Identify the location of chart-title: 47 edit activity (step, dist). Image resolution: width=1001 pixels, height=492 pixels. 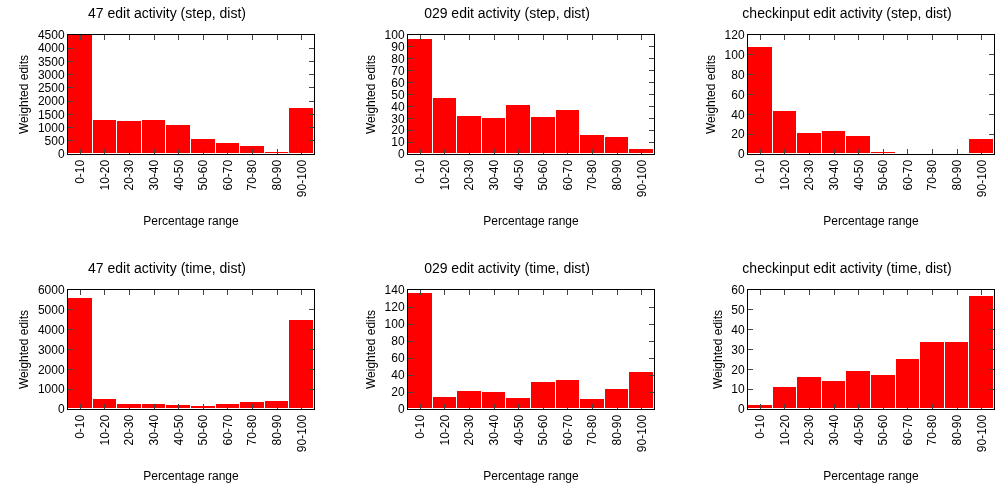
(167, 12).